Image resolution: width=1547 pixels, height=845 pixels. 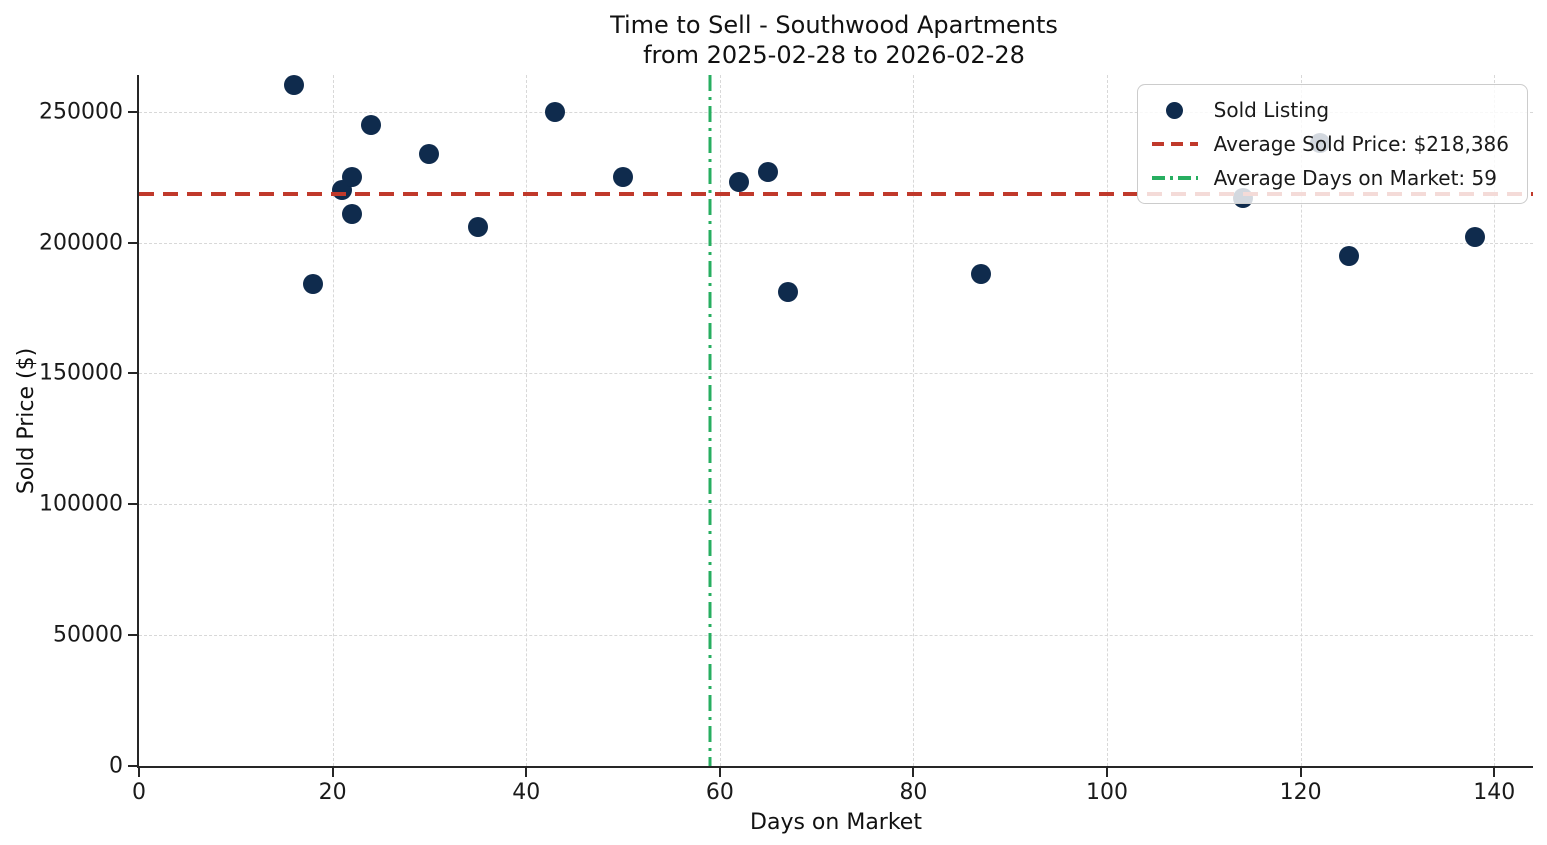 I want to click on x-tick-label: 120, so click(x=1300, y=792).